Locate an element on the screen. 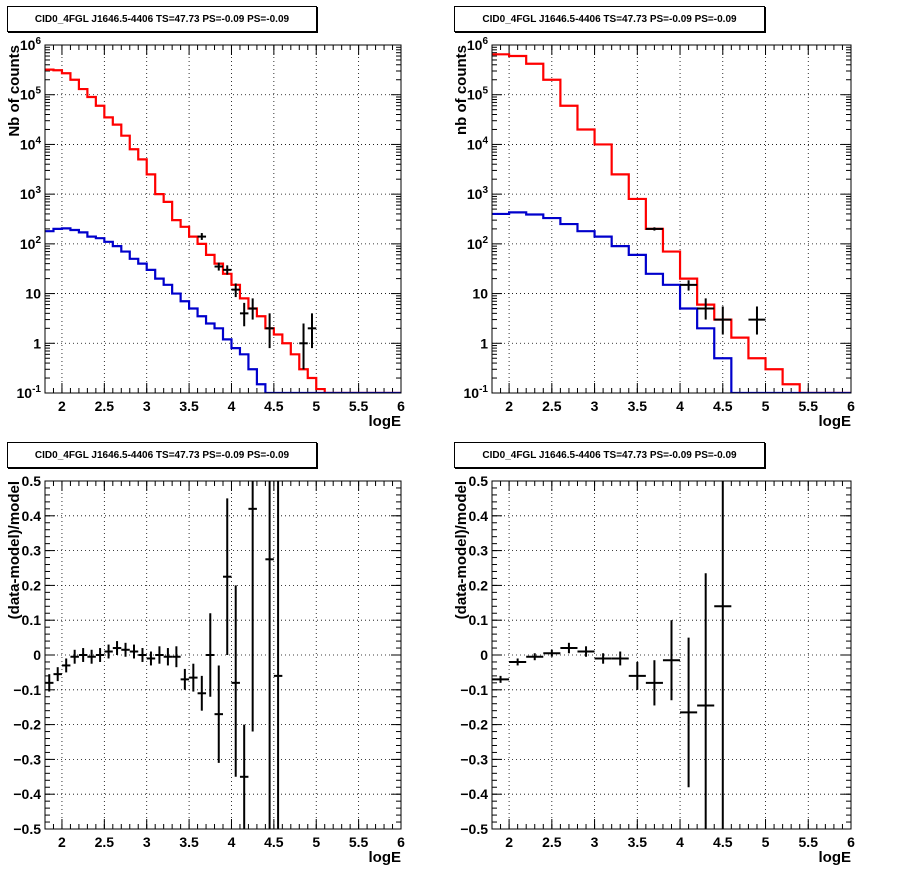  y-tick-label-1: −0.4 is located at coordinates (474, 794).